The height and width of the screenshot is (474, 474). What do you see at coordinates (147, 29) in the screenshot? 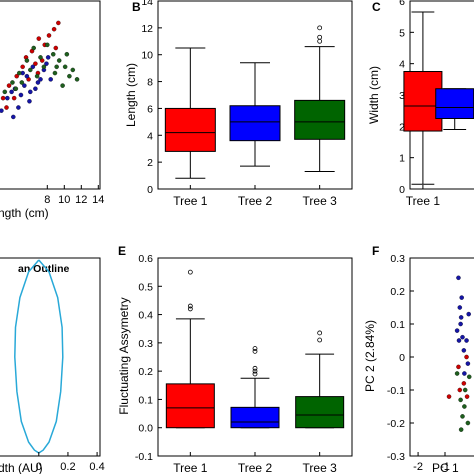
I see `panel-b-y-tick-label: 12` at bounding box center [147, 29].